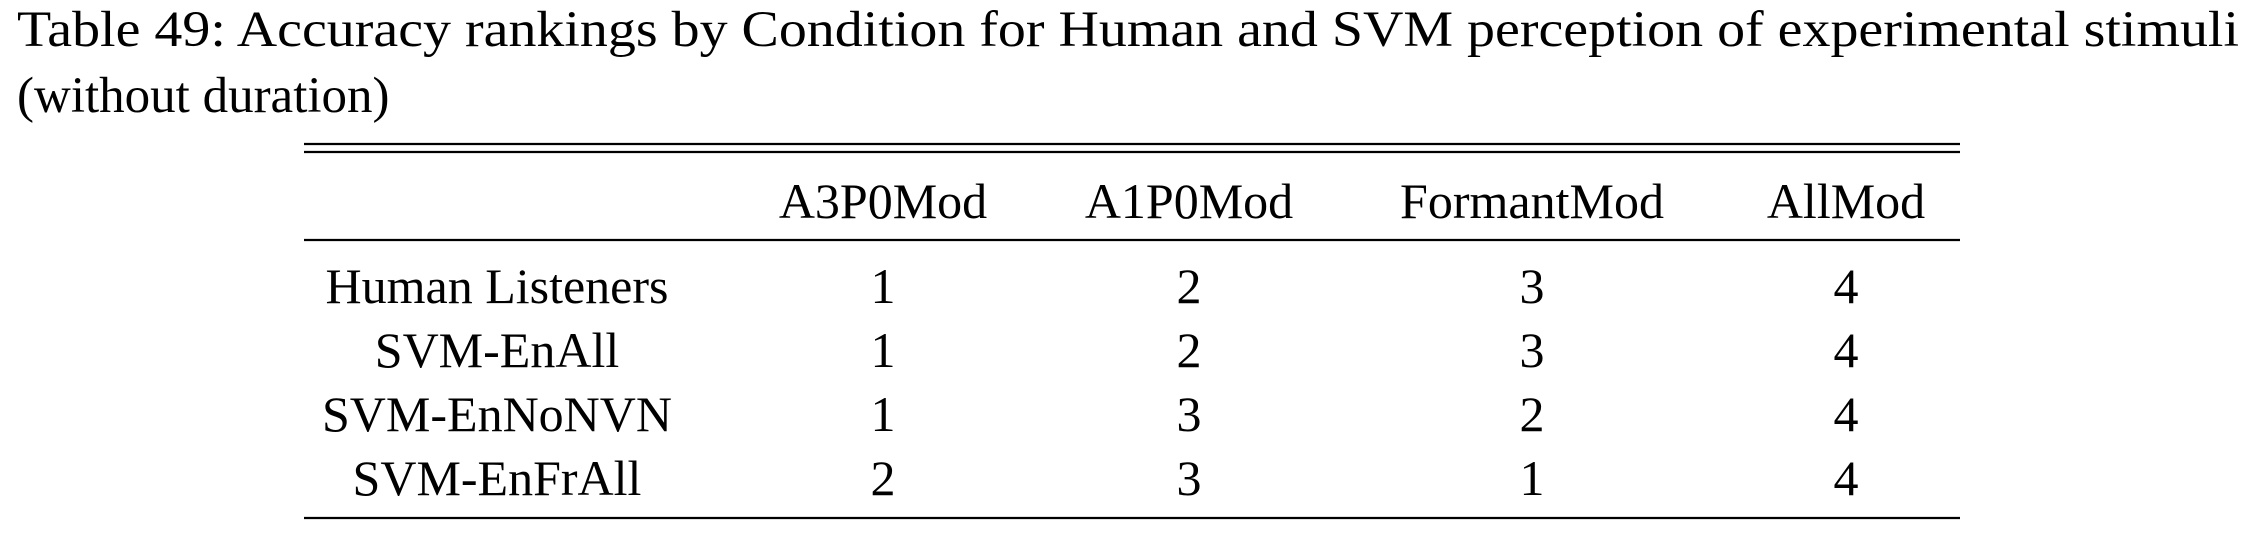 This screenshot has height=535, width=2251. I want to click on row-label: Human Listeners, so click(497, 286).